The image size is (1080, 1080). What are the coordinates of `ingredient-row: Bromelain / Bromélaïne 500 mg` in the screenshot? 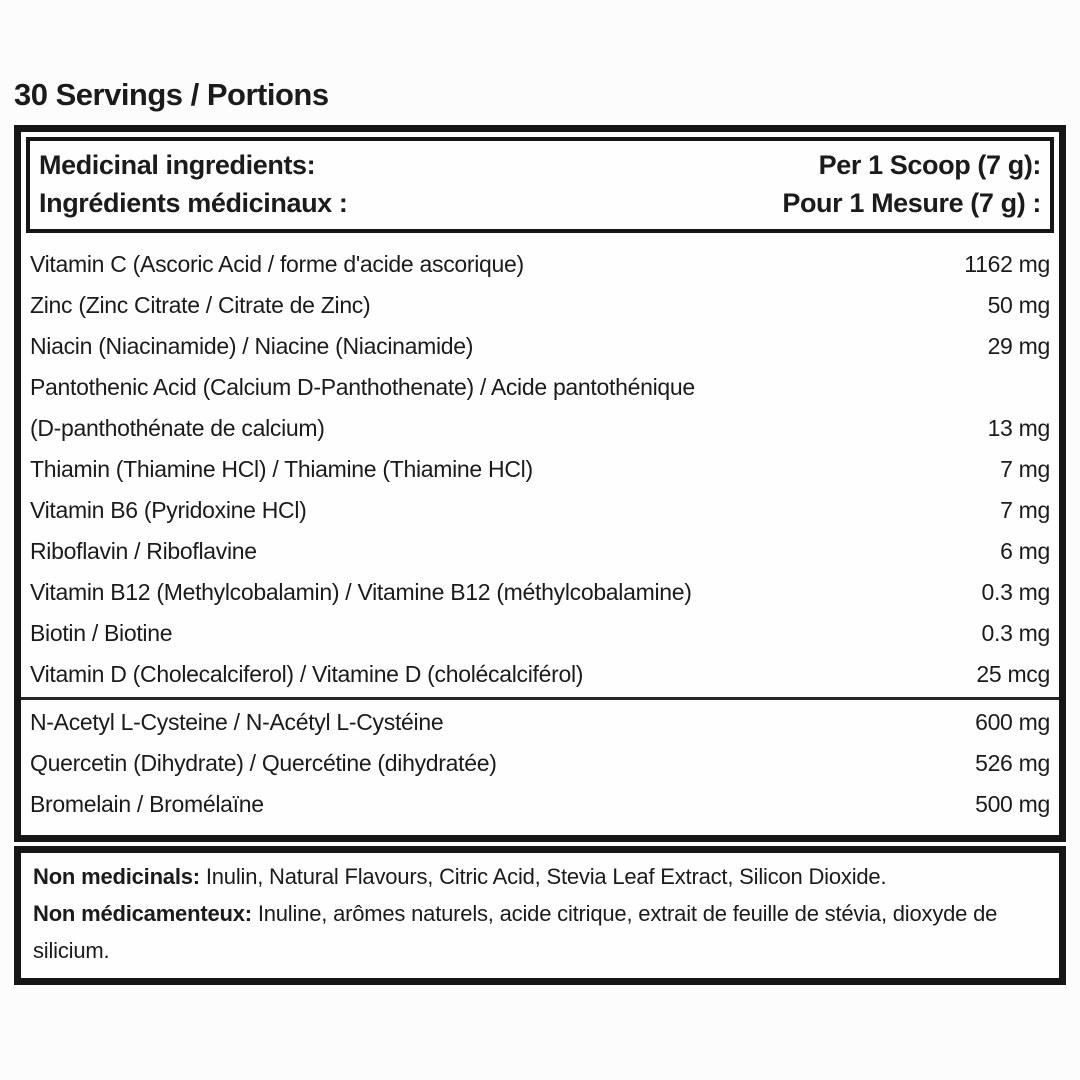 It's located at (540, 804).